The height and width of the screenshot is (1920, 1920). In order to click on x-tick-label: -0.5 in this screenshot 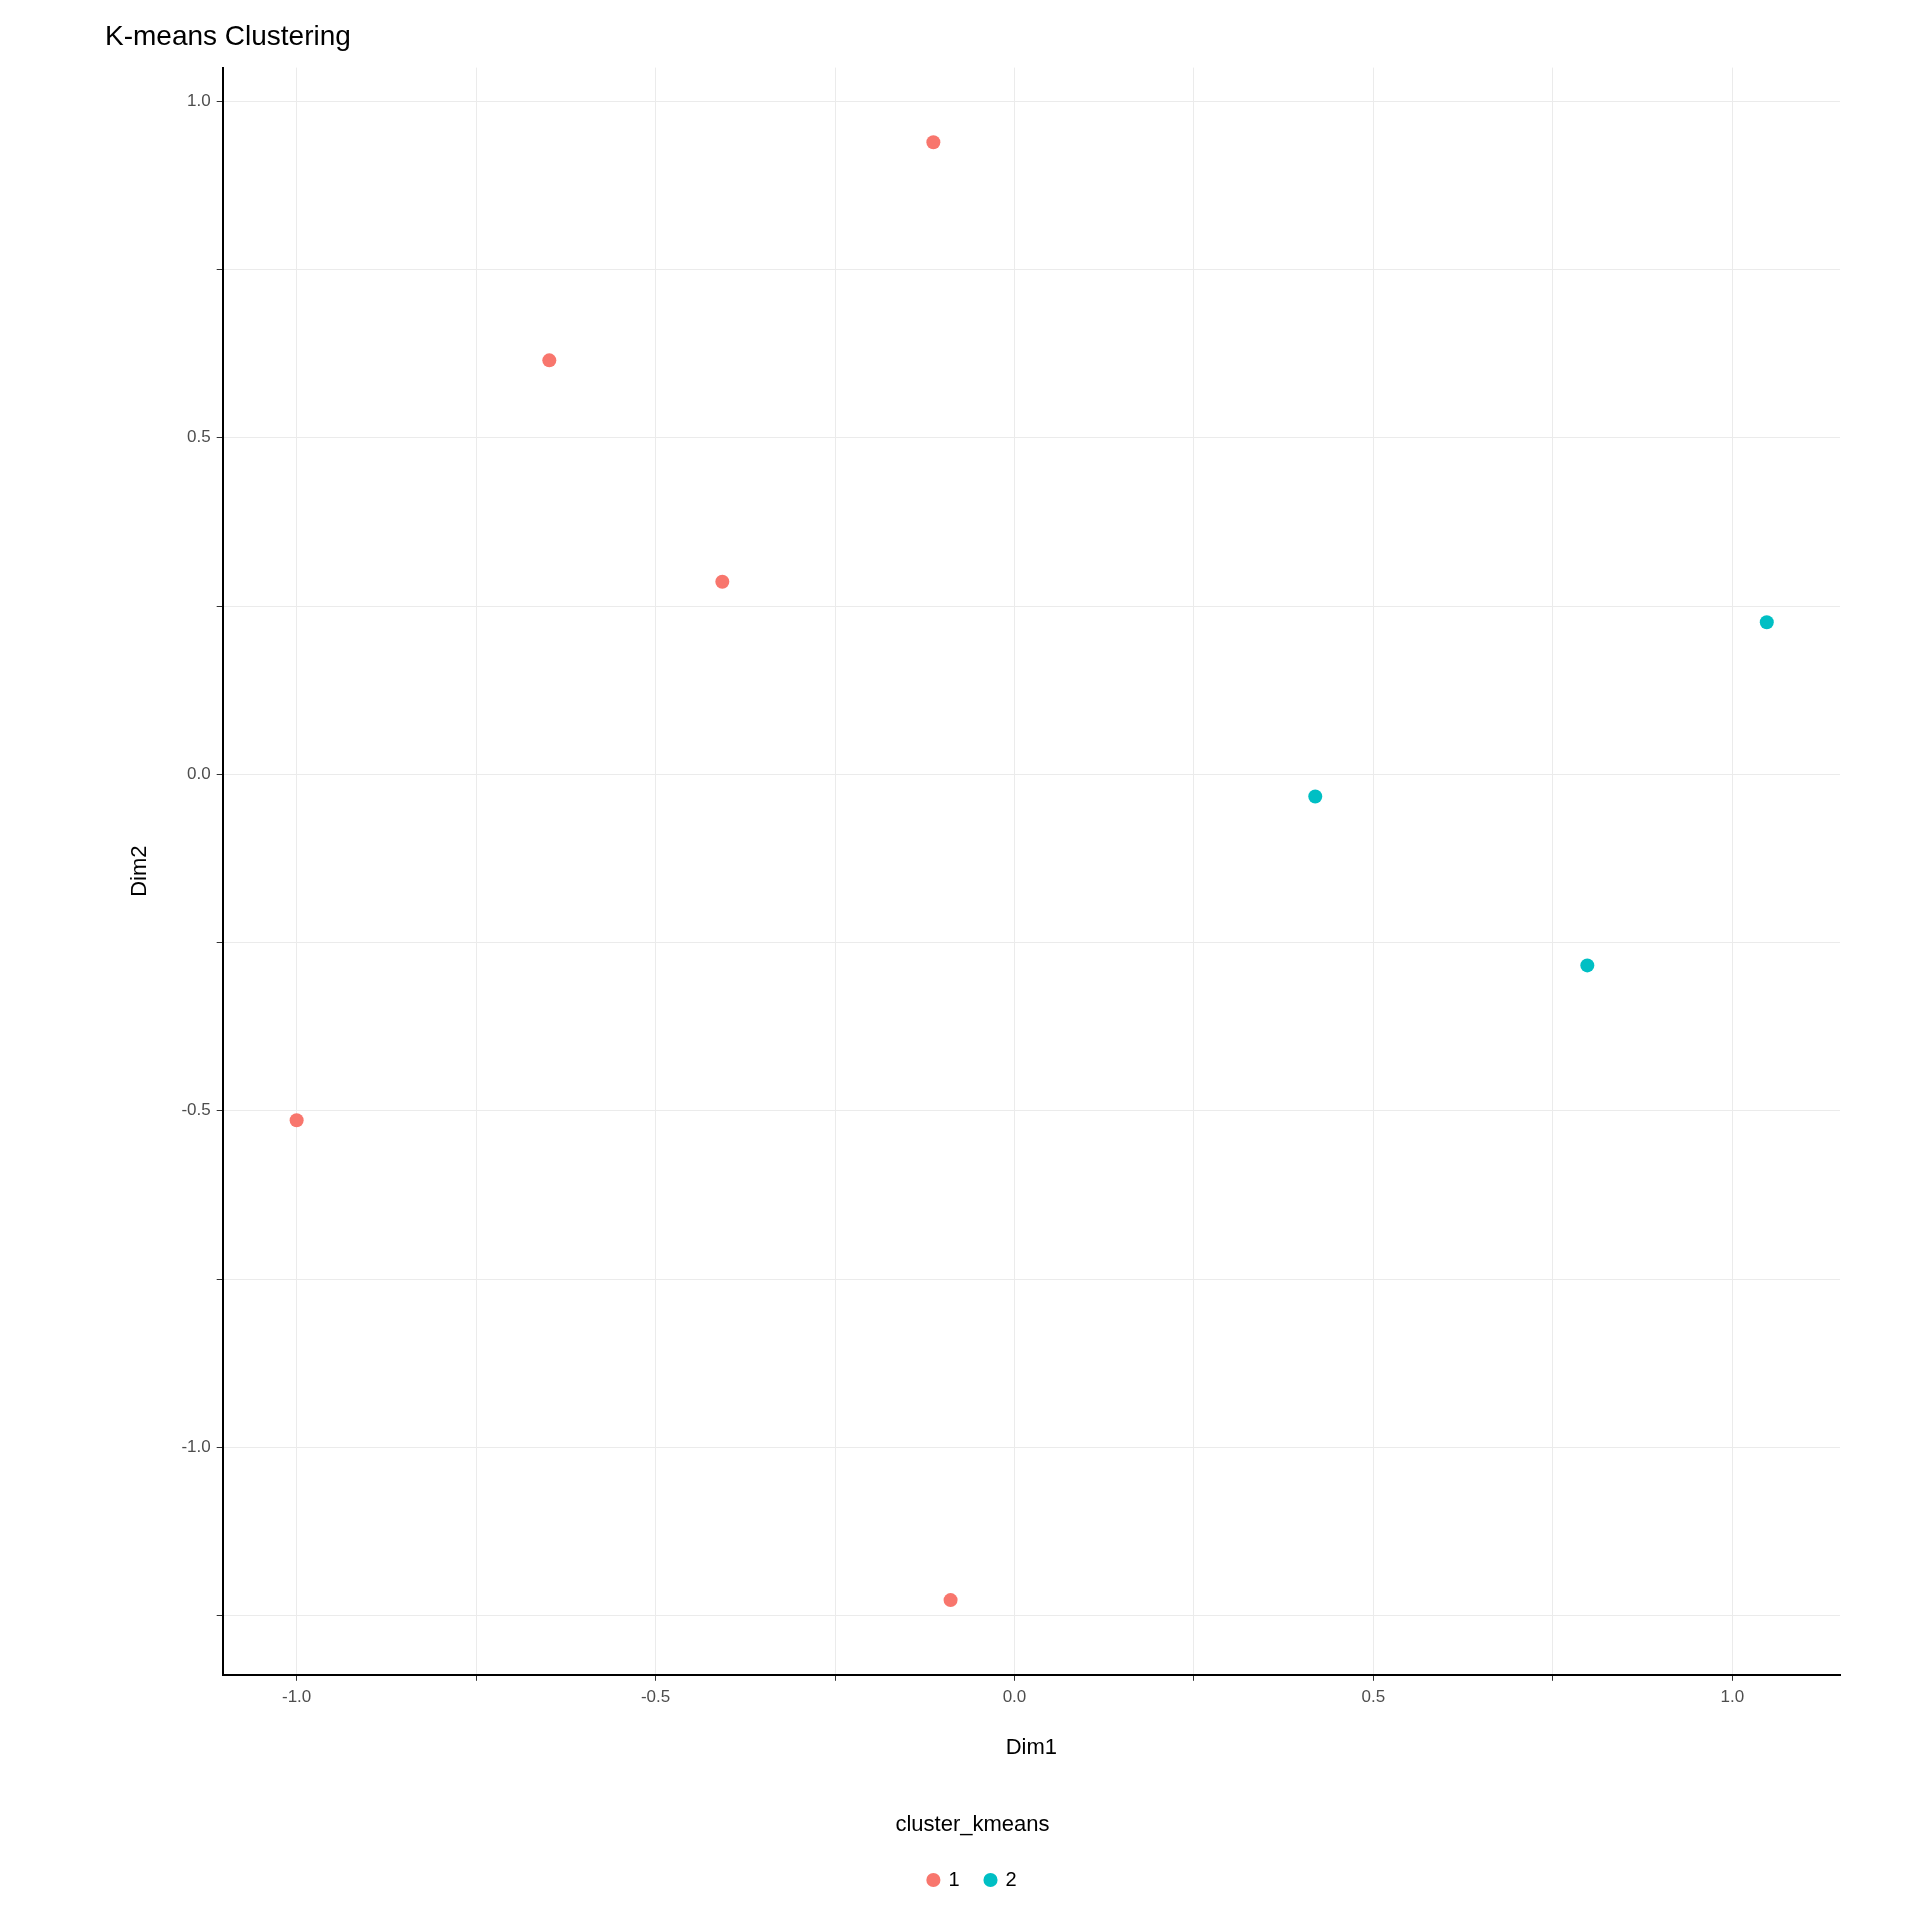, I will do `click(655, 1696)`.